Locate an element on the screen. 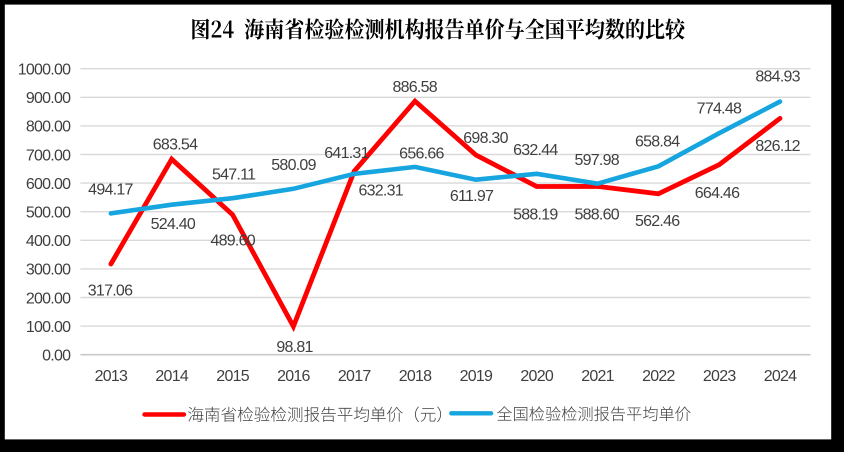  svg-text: 632.31 is located at coordinates (380, 191).